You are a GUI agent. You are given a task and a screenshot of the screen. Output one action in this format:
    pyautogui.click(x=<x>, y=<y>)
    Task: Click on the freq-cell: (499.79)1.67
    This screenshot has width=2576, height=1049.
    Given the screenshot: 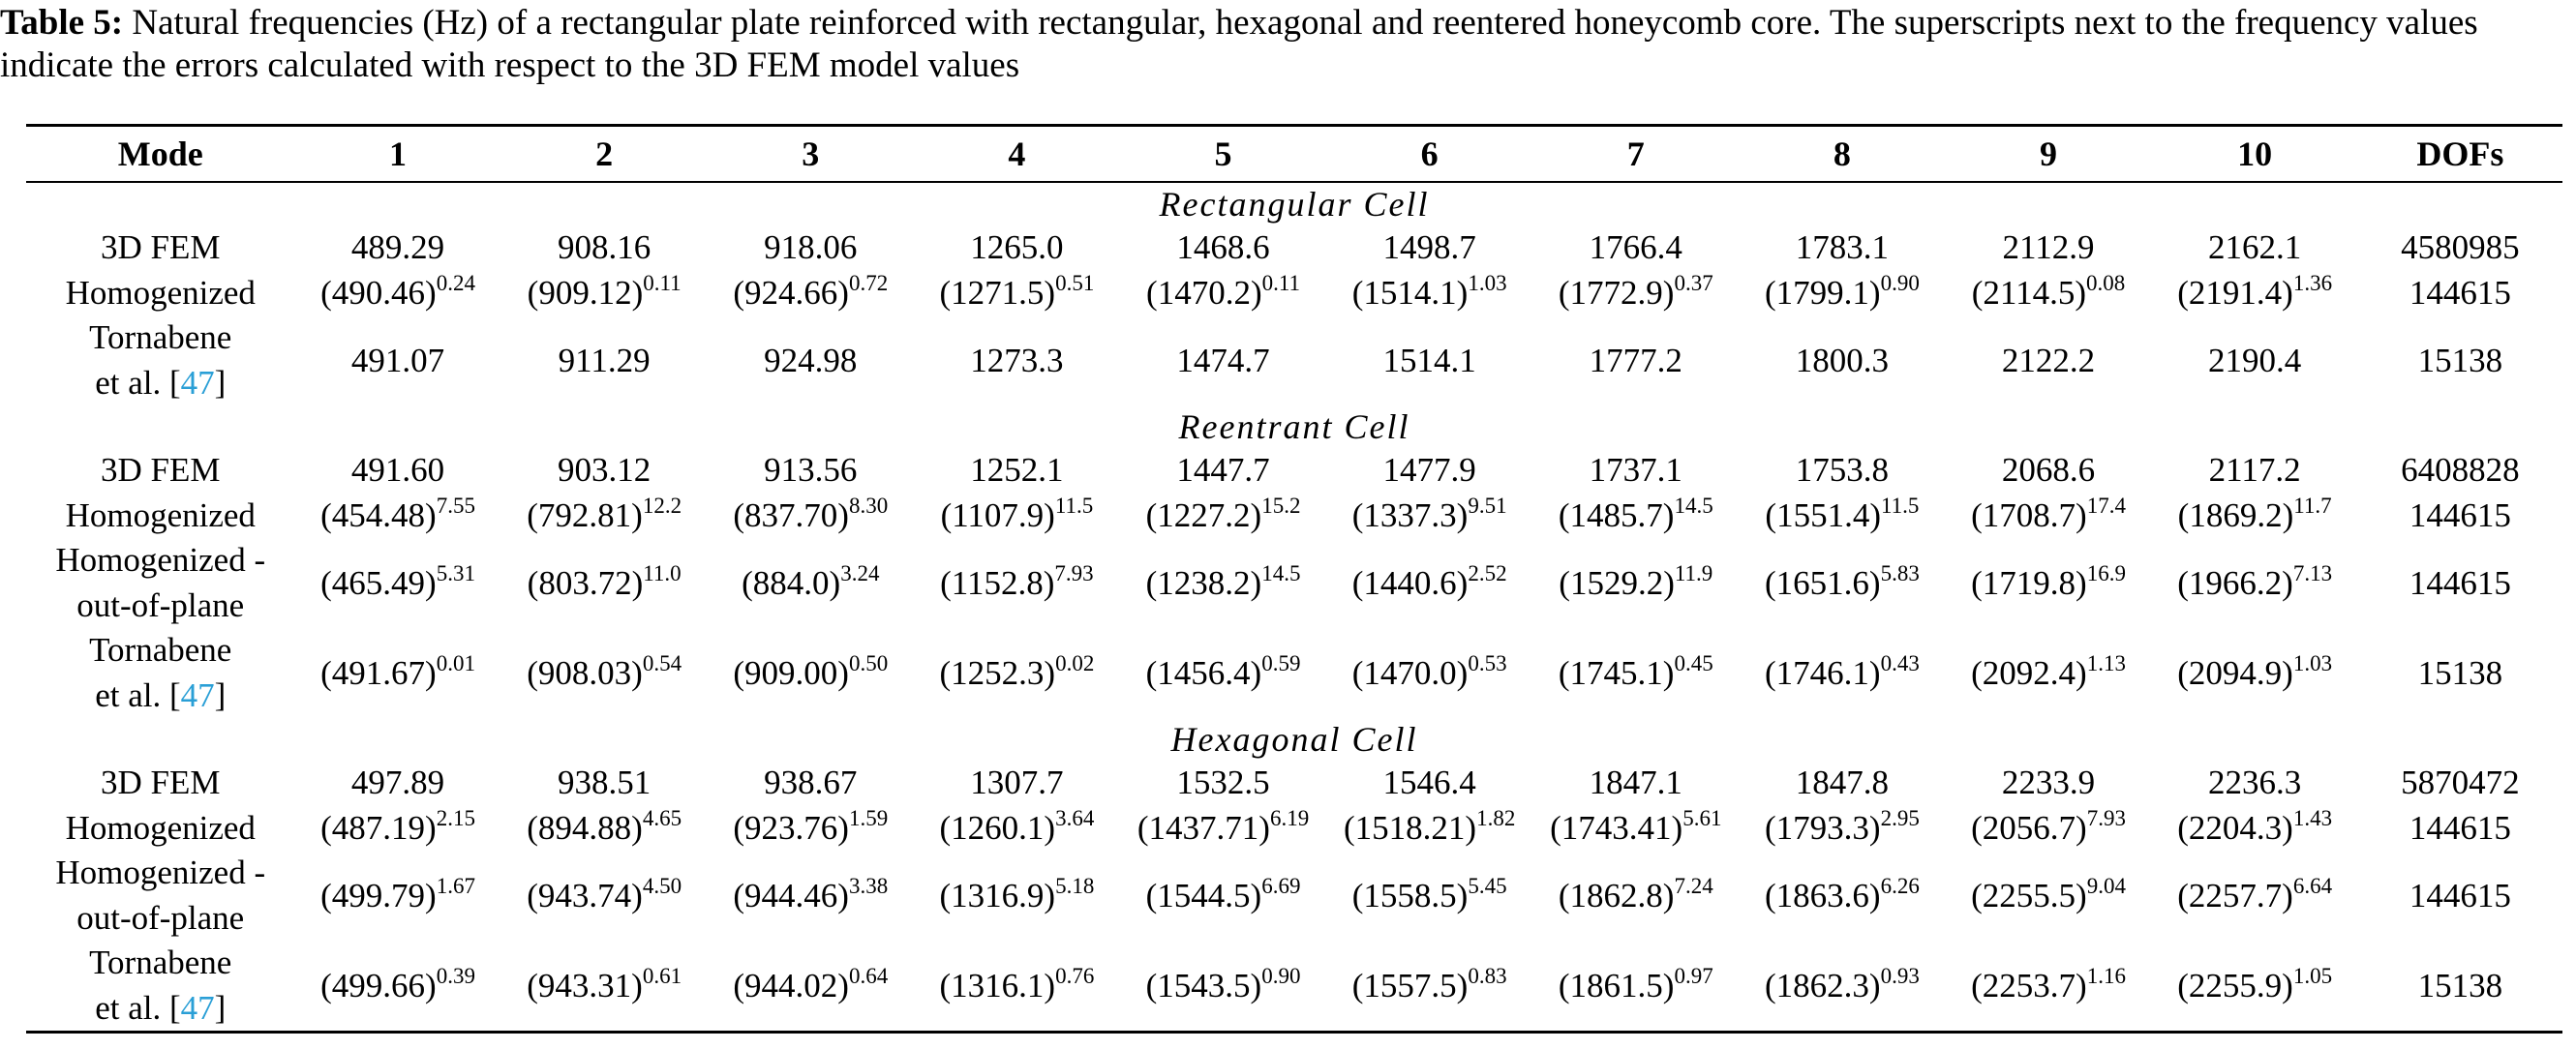 What is the action you would take?
    pyautogui.click(x=397, y=896)
    